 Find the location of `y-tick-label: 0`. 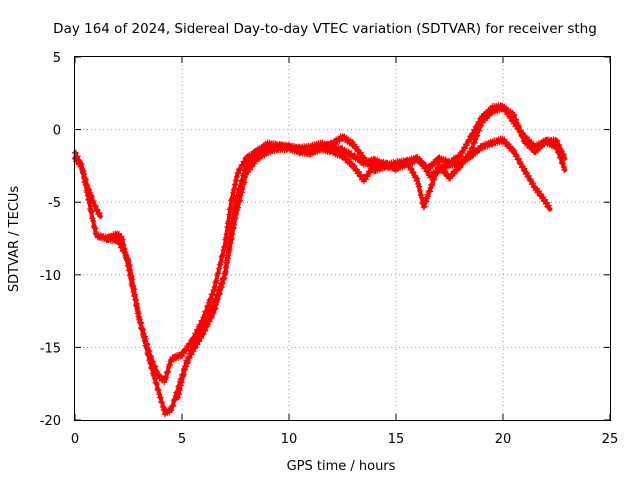

y-tick-label: 0 is located at coordinates (57, 131).